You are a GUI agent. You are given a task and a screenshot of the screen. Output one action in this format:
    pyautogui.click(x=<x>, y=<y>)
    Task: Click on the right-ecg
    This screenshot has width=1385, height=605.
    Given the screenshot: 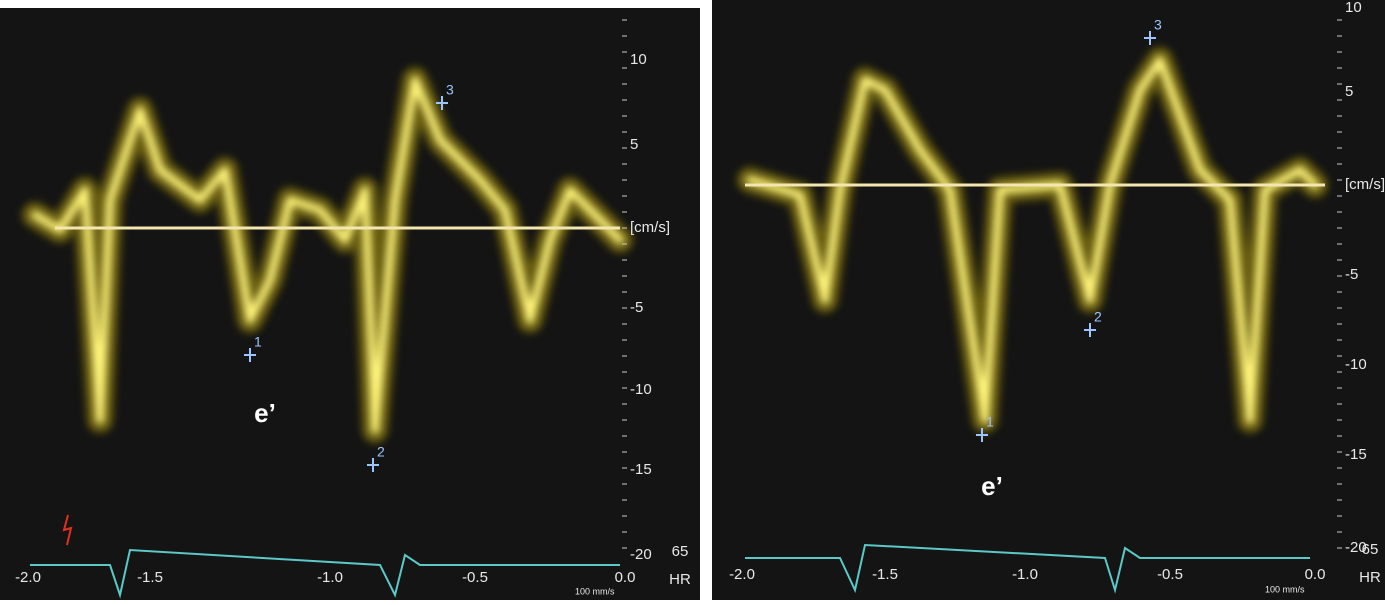 What is the action you would take?
    pyautogui.click(x=1027, y=568)
    